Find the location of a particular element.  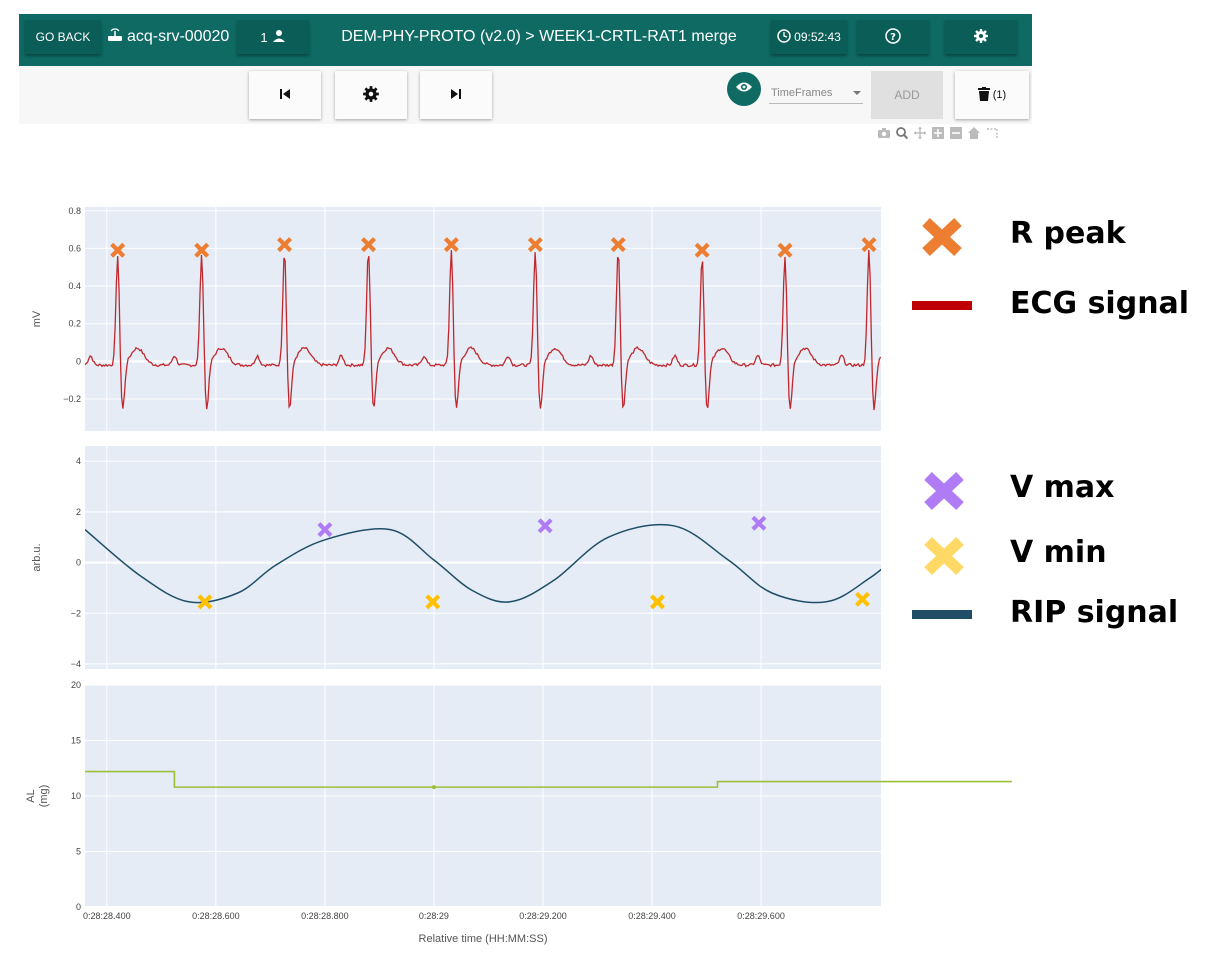

y-tick-label: 20 is located at coordinates (76, 685).